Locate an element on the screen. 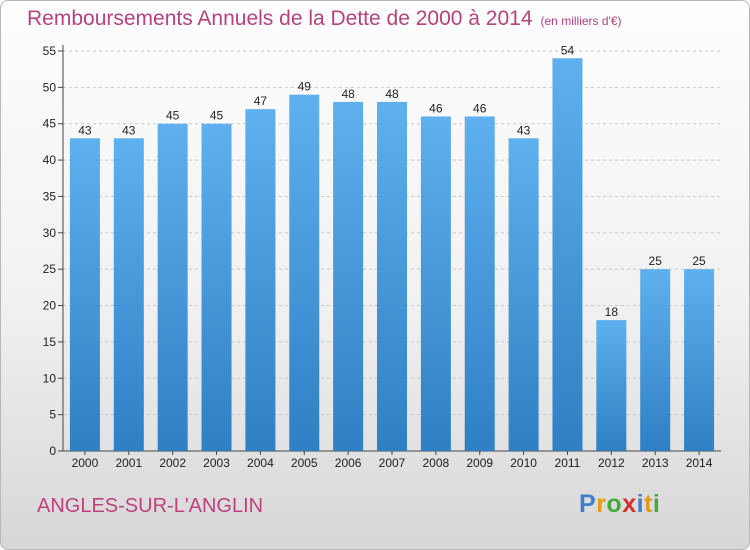  x-tick-label: 2004 is located at coordinates (260, 463).